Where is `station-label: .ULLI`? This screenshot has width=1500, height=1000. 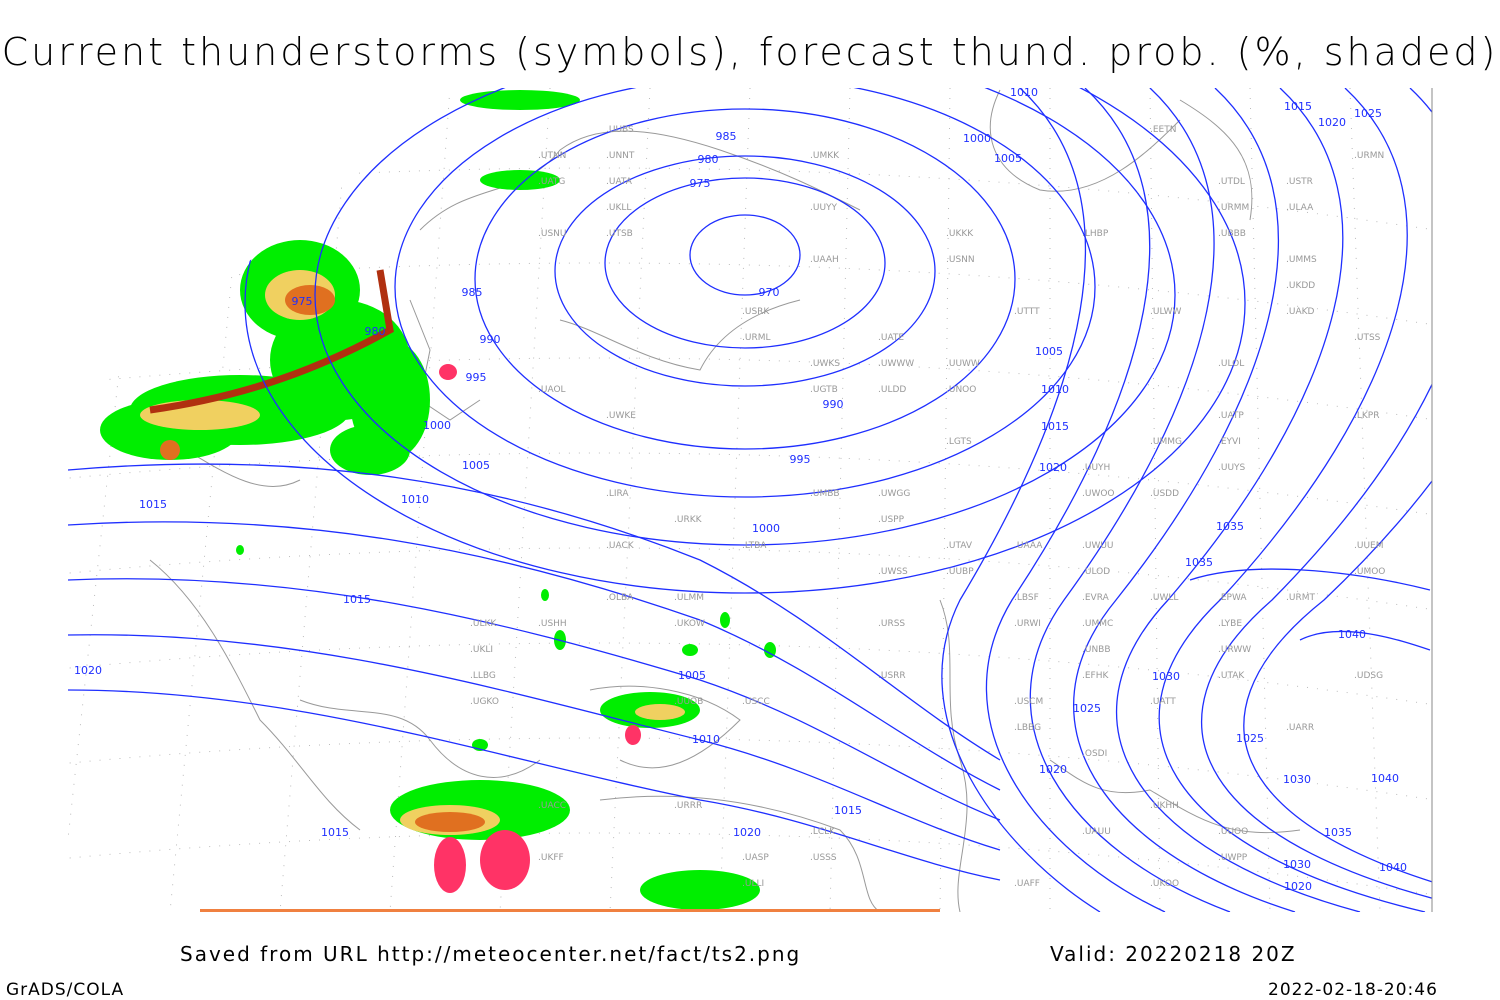 station-label: .ULLI is located at coordinates (753, 884).